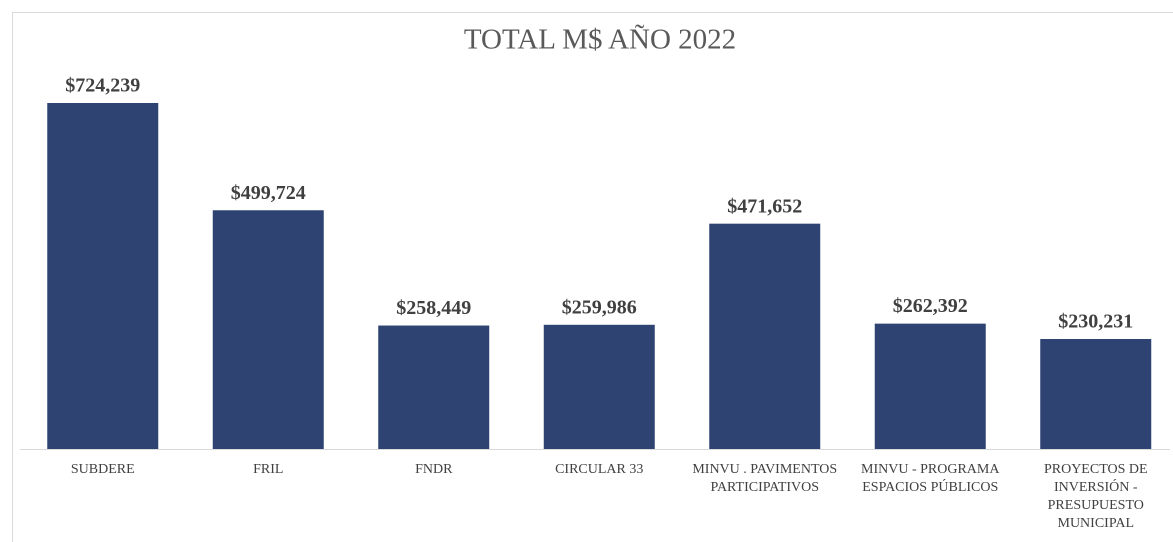 Image resolution: width=1173 pixels, height=542 pixels. I want to click on data-label: $258,449, so click(433, 308).